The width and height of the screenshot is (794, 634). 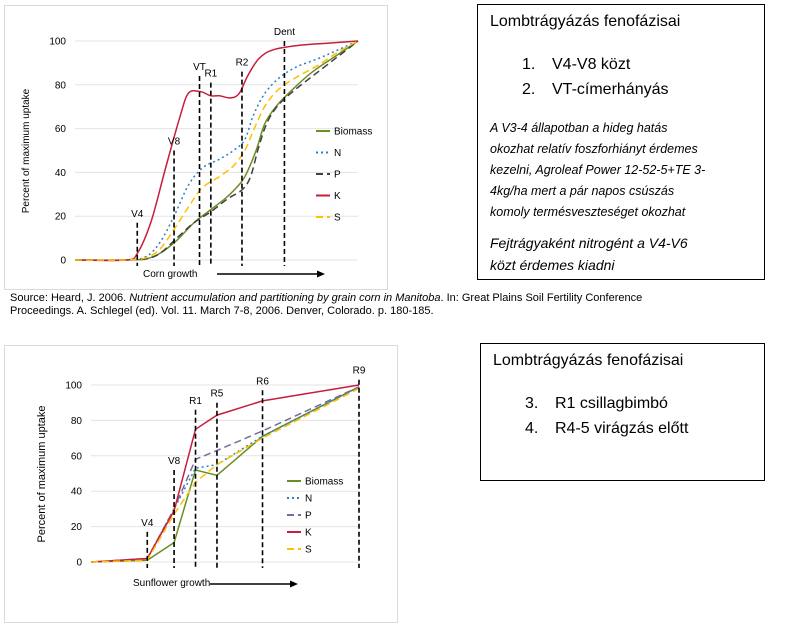 I want to click on chart2-y-axis-label: Percent of maximum uptake, so click(x=42, y=474).